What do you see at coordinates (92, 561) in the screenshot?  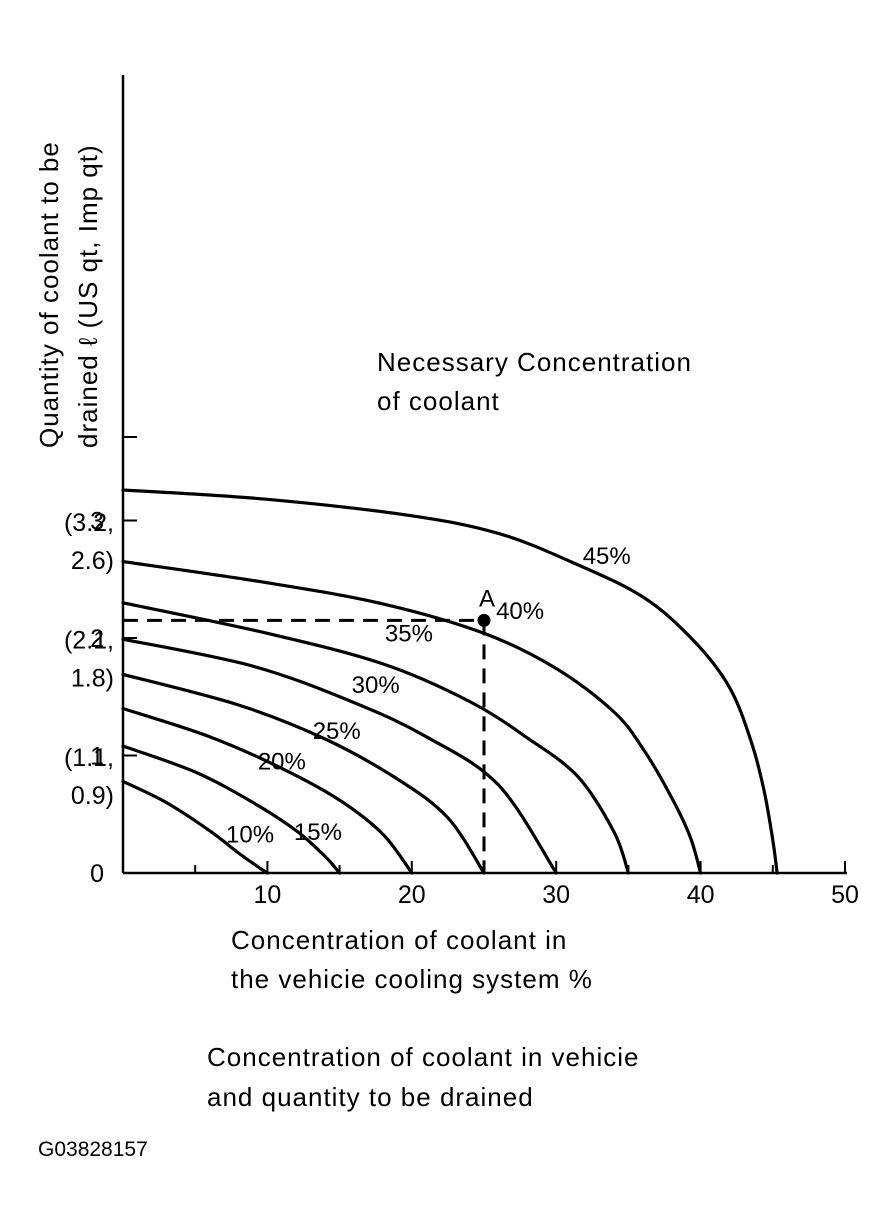 I see `y-annotation-2-line-2: 2.6)` at bounding box center [92, 561].